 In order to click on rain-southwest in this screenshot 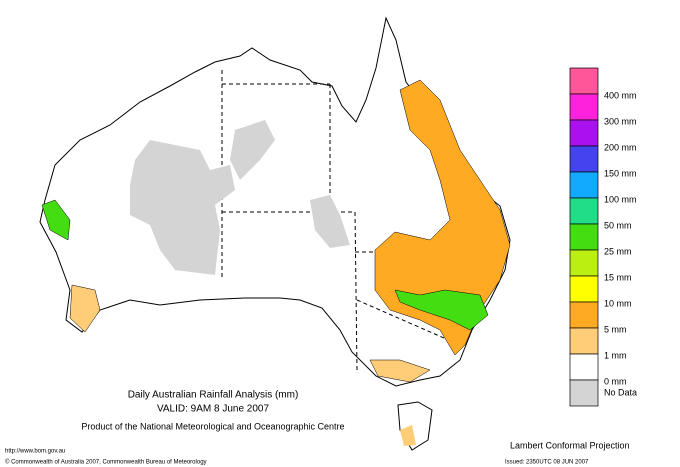, I will do `click(85, 308)`.